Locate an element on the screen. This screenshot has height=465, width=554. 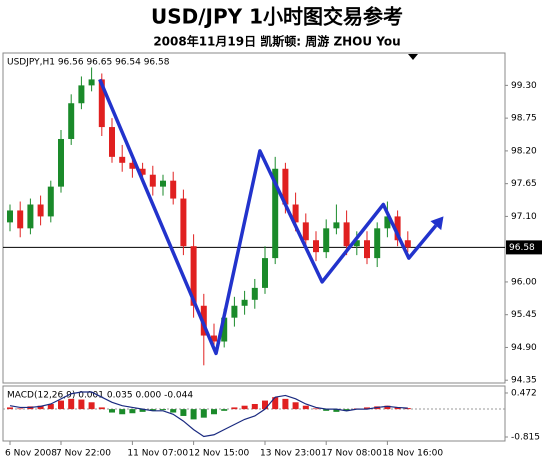
x-tick-label: 17 Nov 08:00 is located at coordinates (351, 454).